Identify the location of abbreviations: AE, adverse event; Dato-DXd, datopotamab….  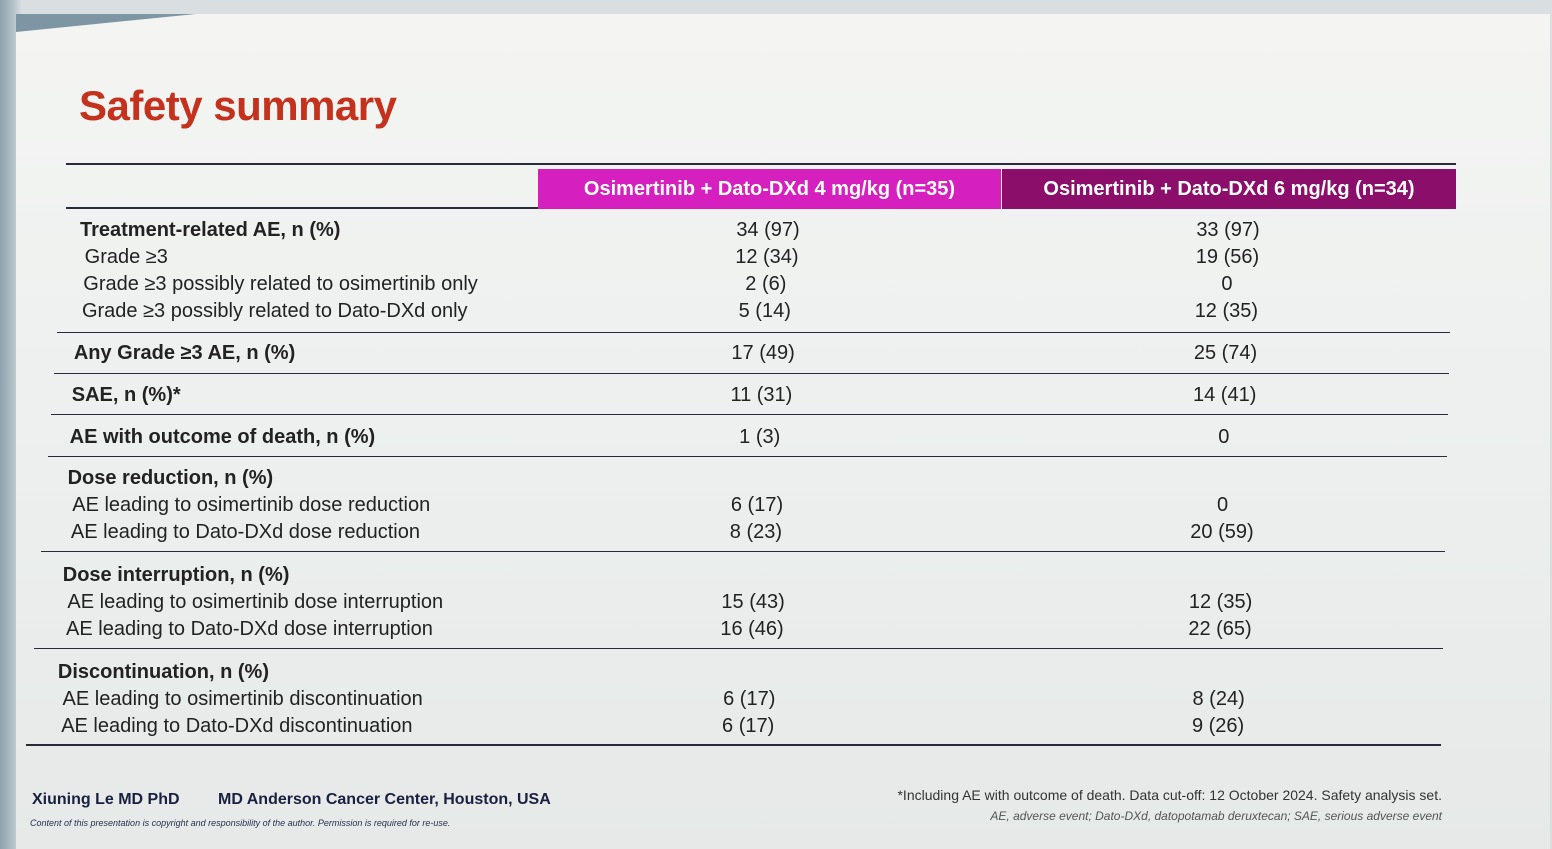
(1216, 816).